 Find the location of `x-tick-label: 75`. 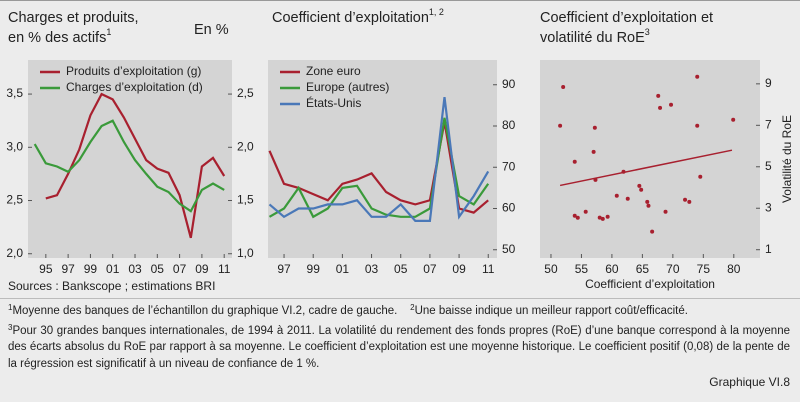

x-tick-label: 75 is located at coordinates (704, 269).